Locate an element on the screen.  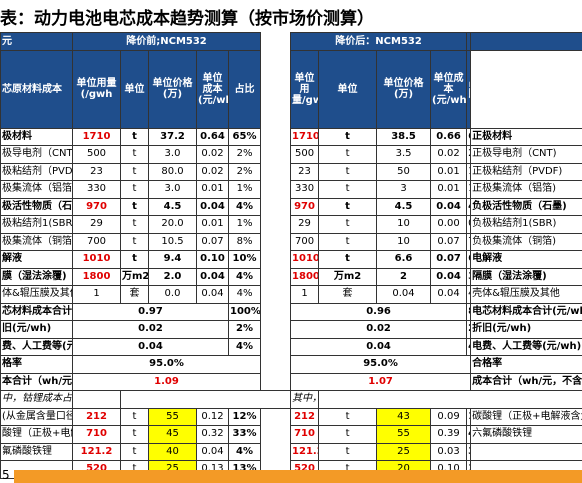
cell: 970 is located at coordinates (305, 206).